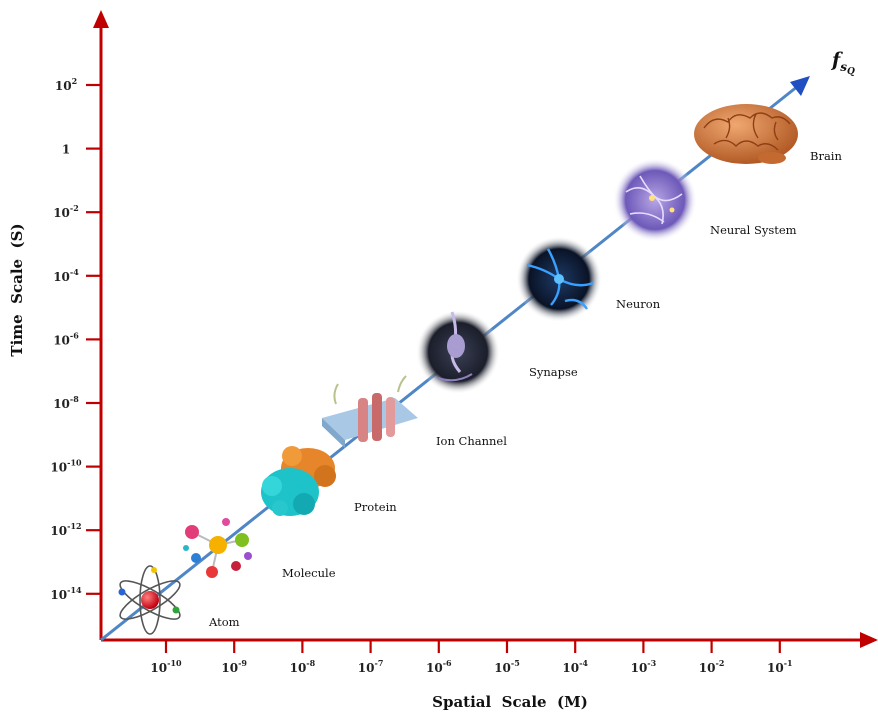 The width and height of the screenshot is (878, 713). What do you see at coordinates (471, 441) in the screenshot?
I see `stage-label-ion-channel: Ion Channel` at bounding box center [471, 441].